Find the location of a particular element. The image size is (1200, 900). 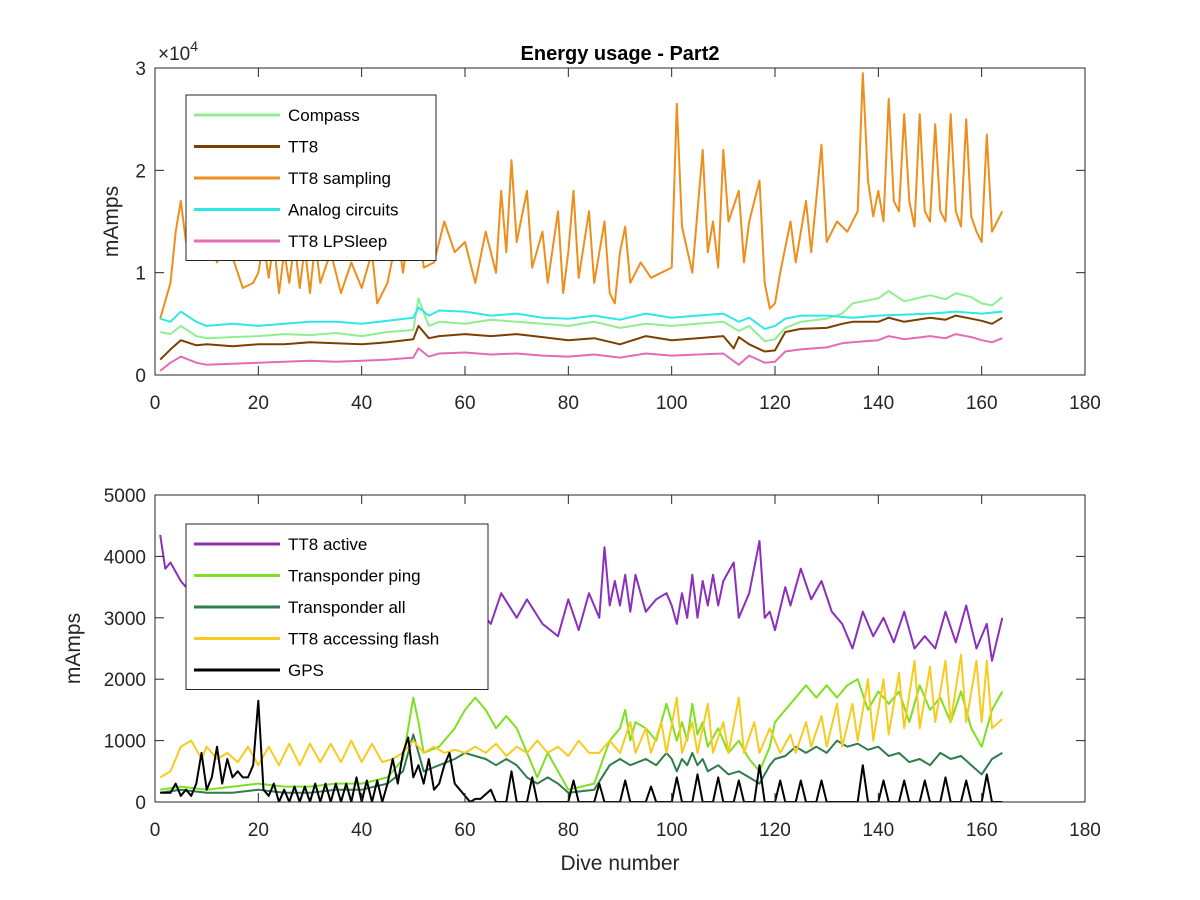

series-line-compass is located at coordinates (581, 316).